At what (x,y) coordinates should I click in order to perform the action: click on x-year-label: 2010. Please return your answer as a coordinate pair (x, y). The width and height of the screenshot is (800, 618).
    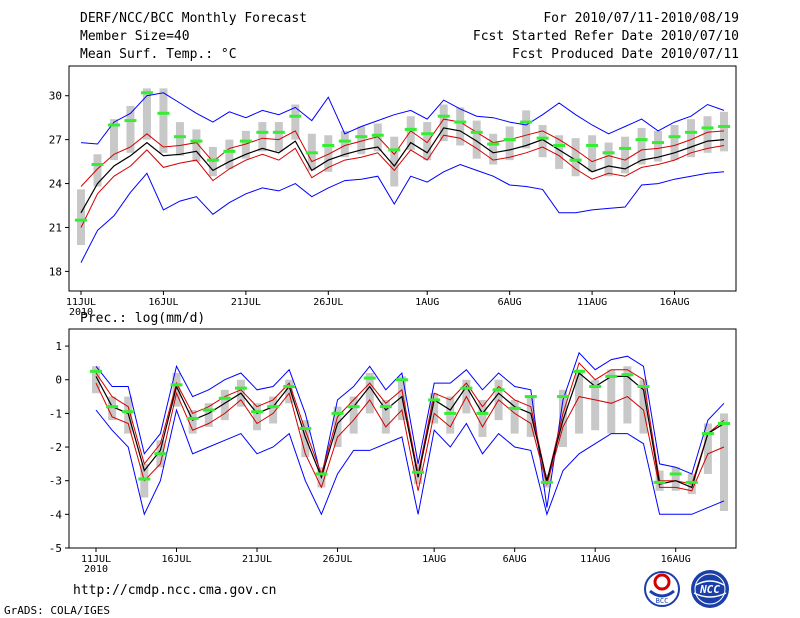
    Looking at the image, I should click on (81, 312).